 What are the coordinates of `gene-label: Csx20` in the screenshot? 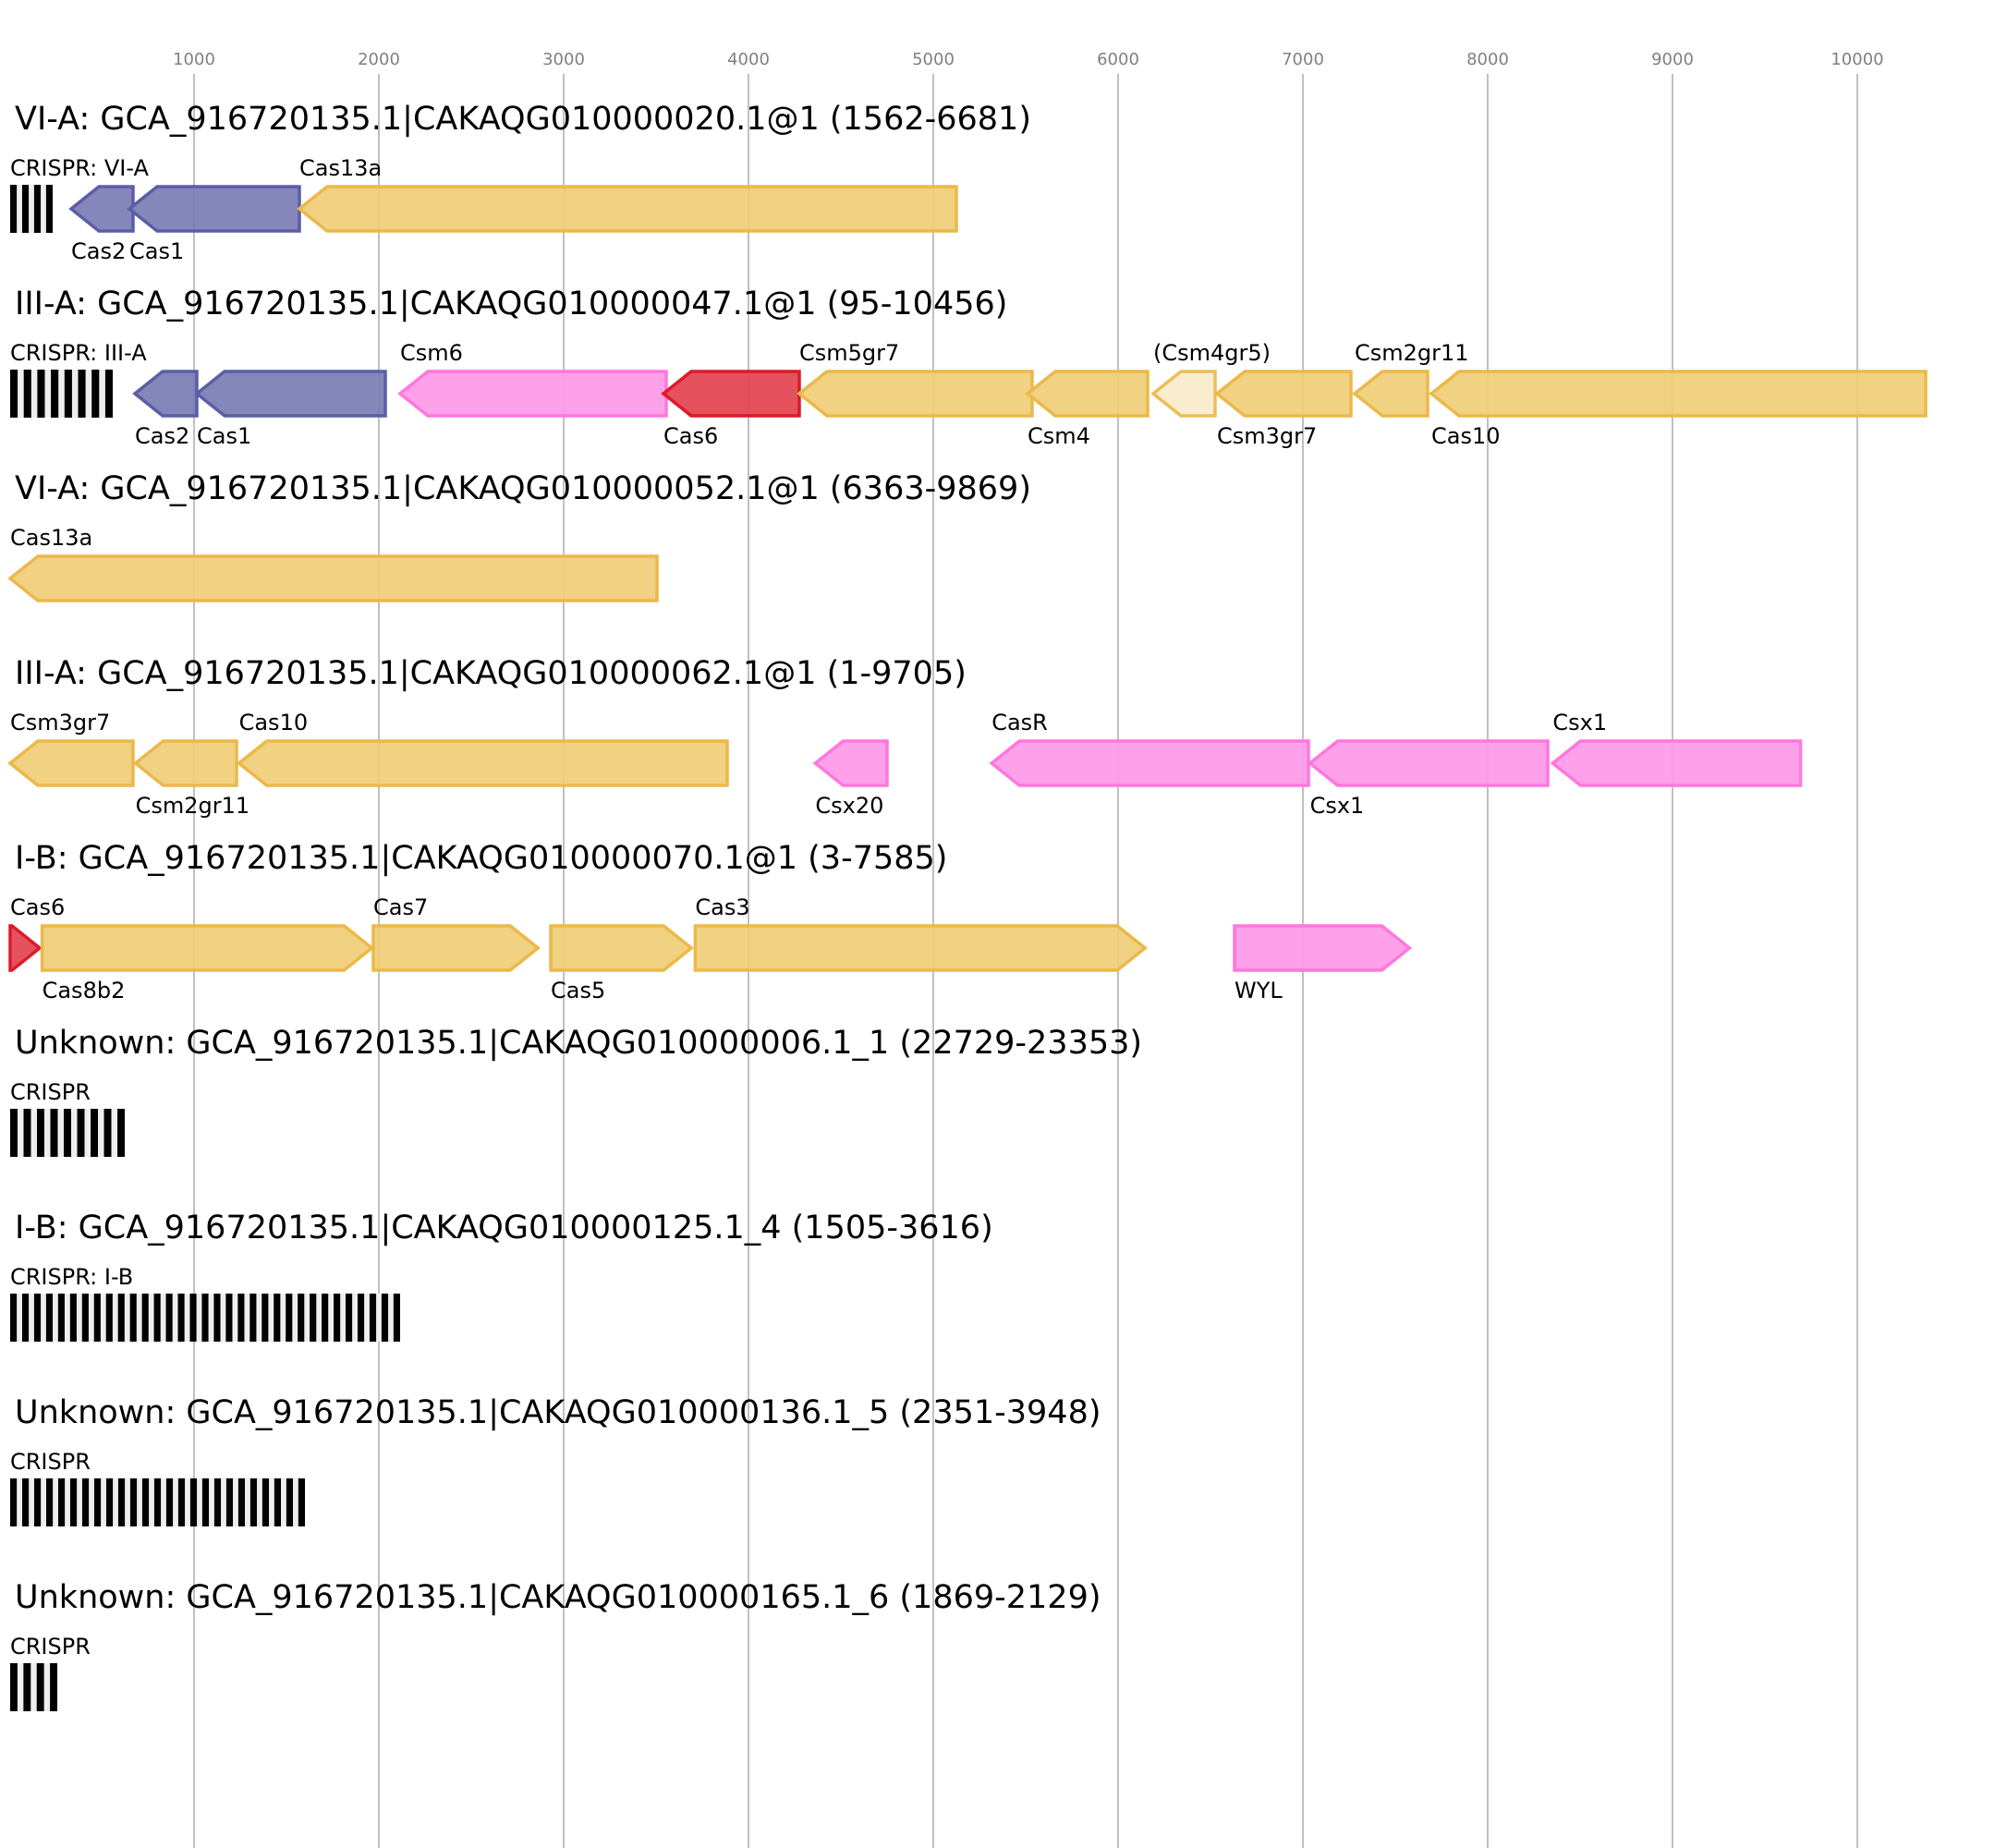 It's located at (849, 806).